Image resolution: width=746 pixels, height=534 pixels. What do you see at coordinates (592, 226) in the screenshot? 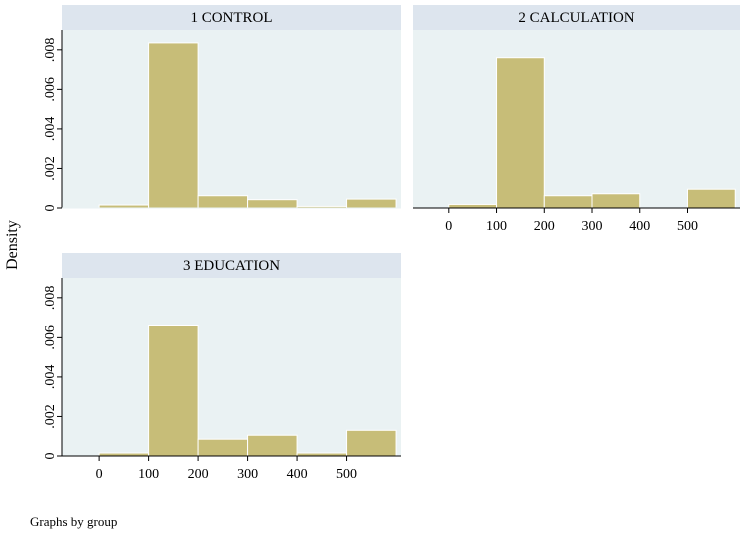
I see `x-tick-label-2-calculation-3: 300` at bounding box center [592, 226].